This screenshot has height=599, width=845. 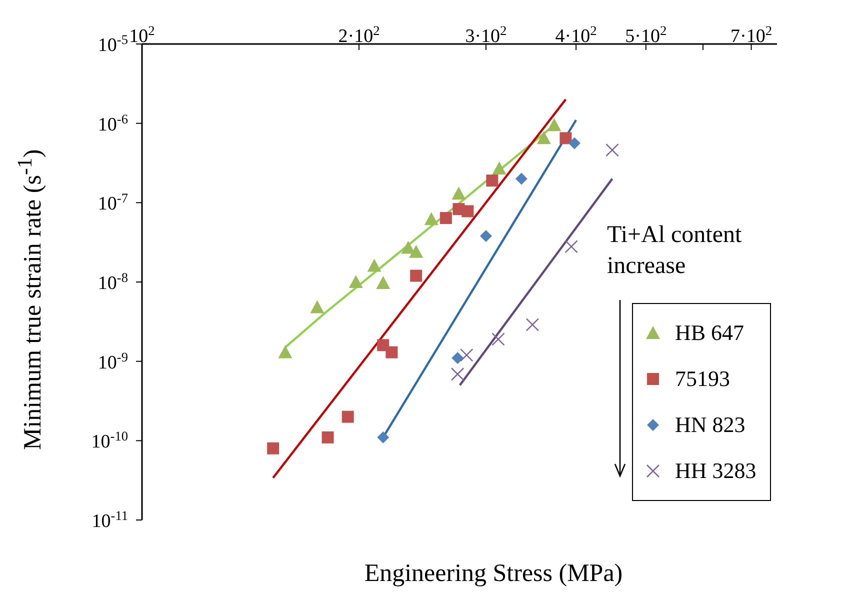 I want to click on x-tick-label: 5·10$^{2}$, so click(x=646, y=34).